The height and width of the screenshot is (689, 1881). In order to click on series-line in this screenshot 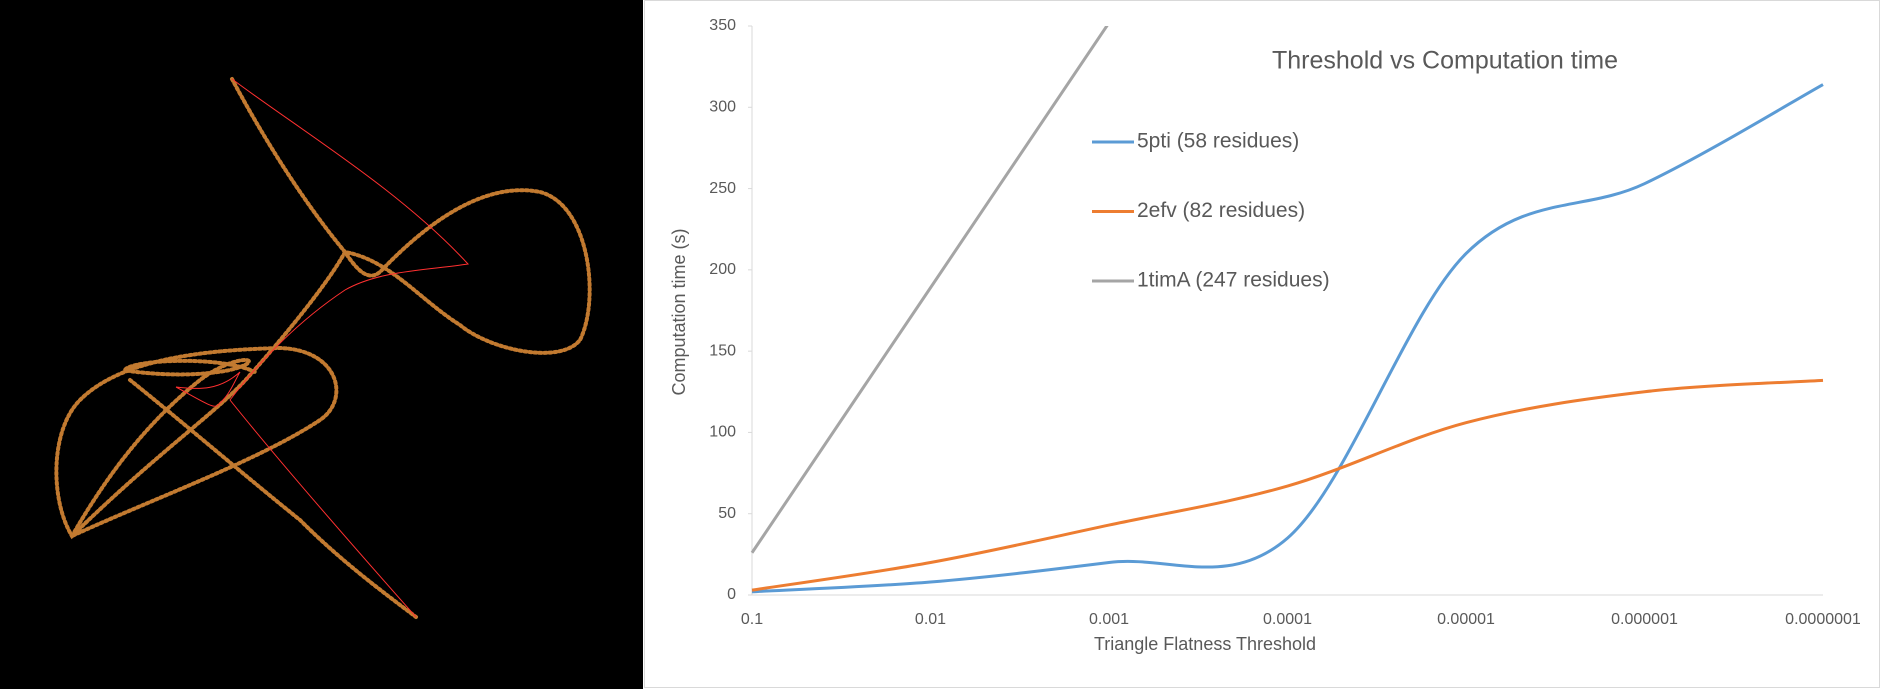, I will do `click(929, 290)`.